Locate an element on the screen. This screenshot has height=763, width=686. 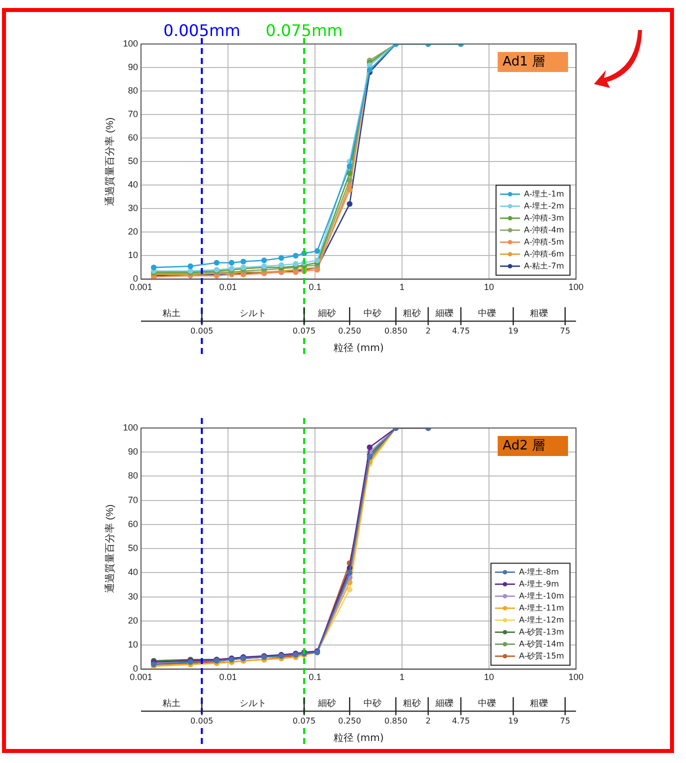
legend-label: A-沖積-5m is located at coordinates (544, 241).